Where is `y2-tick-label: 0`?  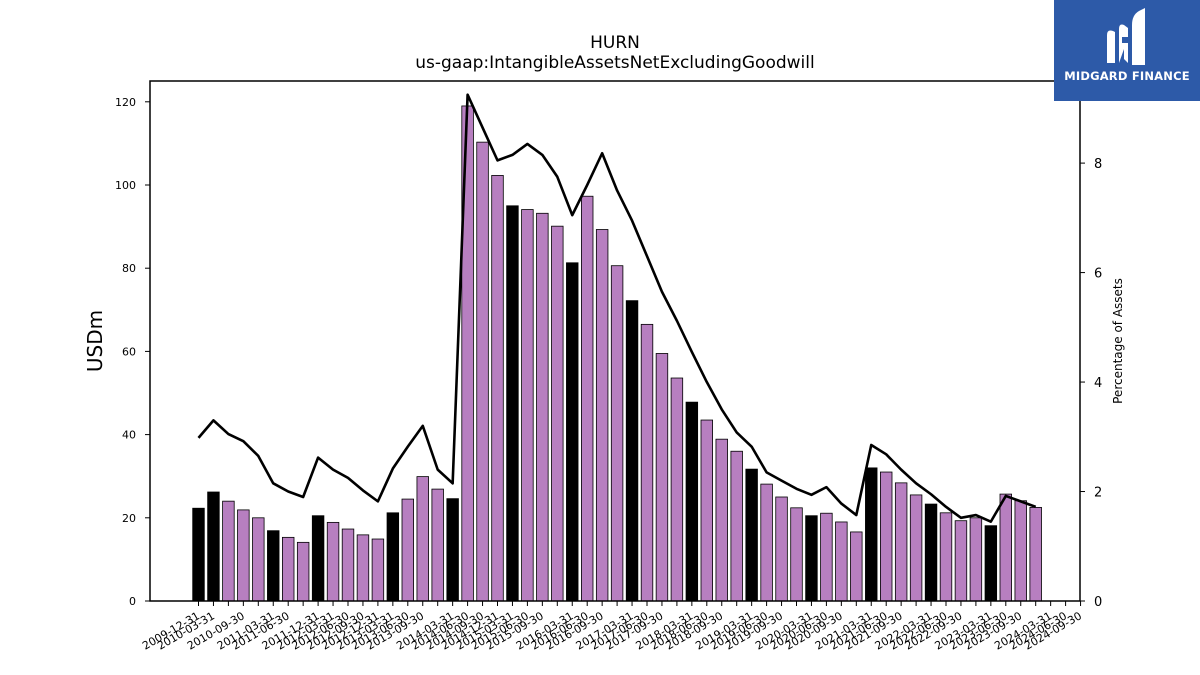 y2-tick-label: 0 is located at coordinates (1098, 602).